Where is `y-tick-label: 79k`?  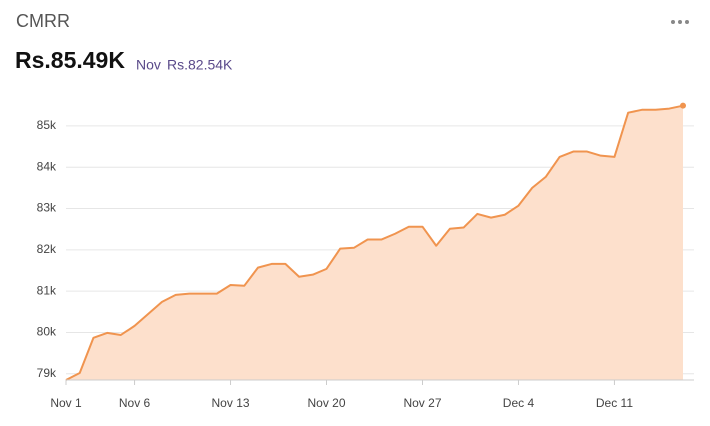 y-tick-label: 79k is located at coordinates (47, 373).